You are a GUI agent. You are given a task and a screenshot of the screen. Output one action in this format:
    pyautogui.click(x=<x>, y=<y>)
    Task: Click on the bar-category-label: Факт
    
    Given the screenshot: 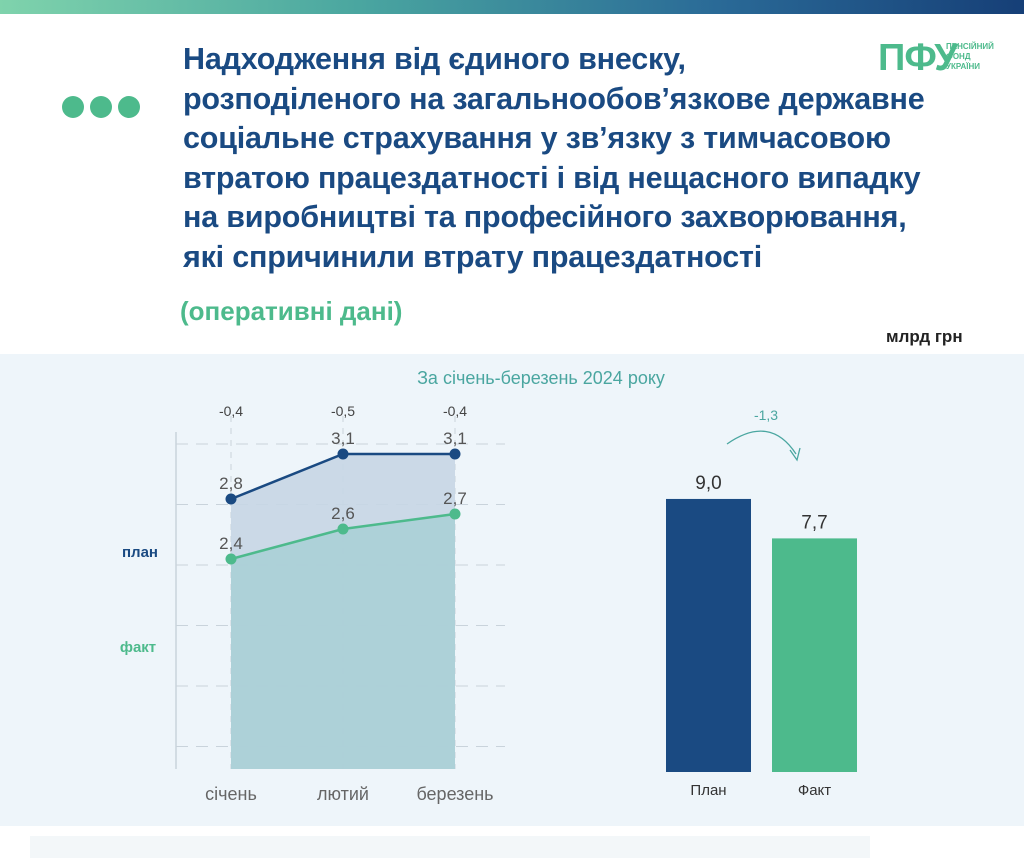 What is the action you would take?
    pyautogui.click(x=814, y=790)
    